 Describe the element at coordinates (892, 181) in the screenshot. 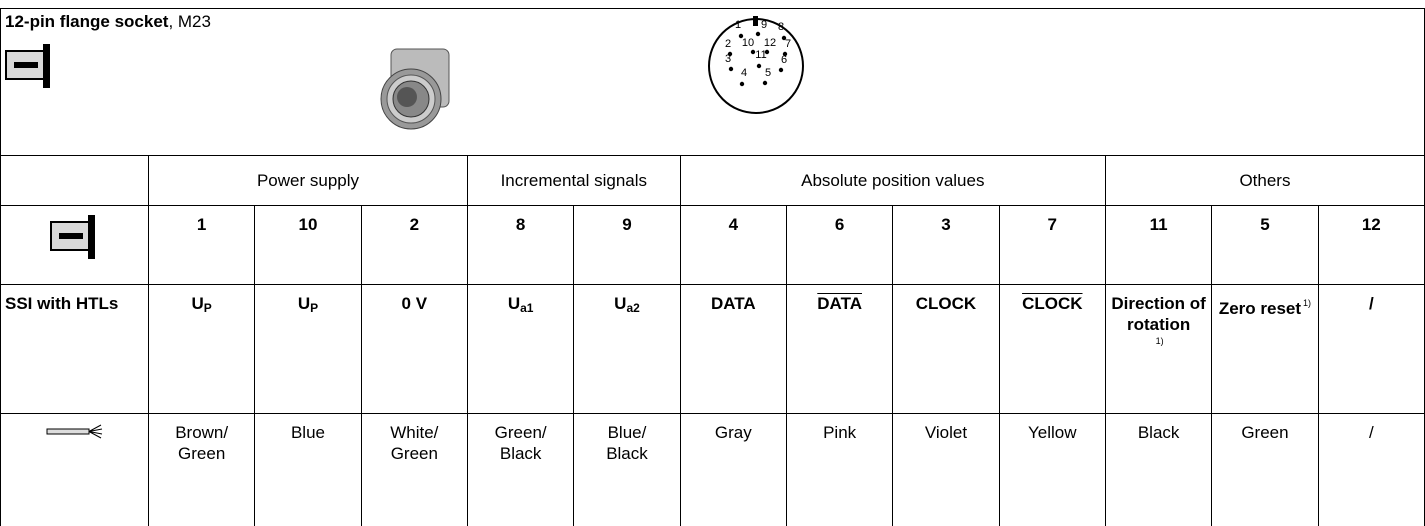

I see `group-header: Absolute position values` at that location.